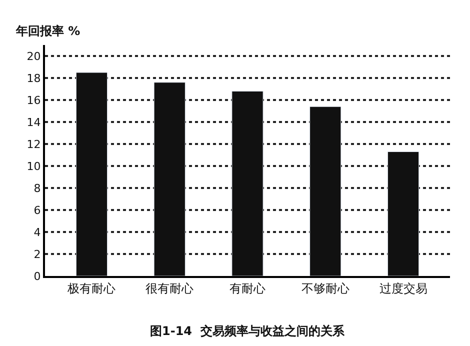  I want to click on y-tick-label: 4, so click(37, 232).